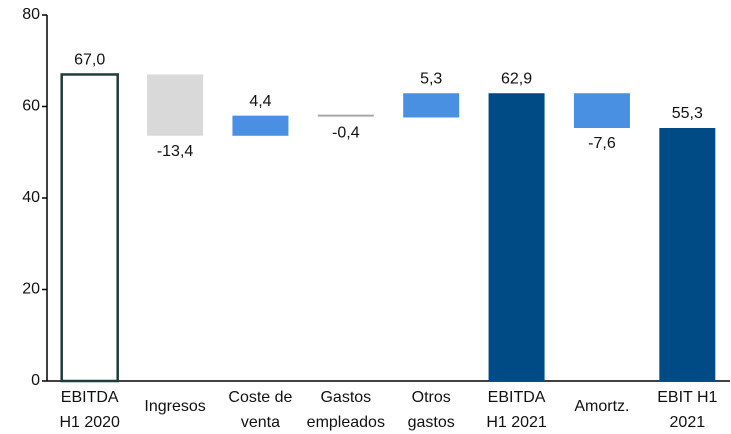 This screenshot has height=434, width=731. Describe the element at coordinates (260, 422) in the screenshot. I see `x-tick-label: venta` at that location.